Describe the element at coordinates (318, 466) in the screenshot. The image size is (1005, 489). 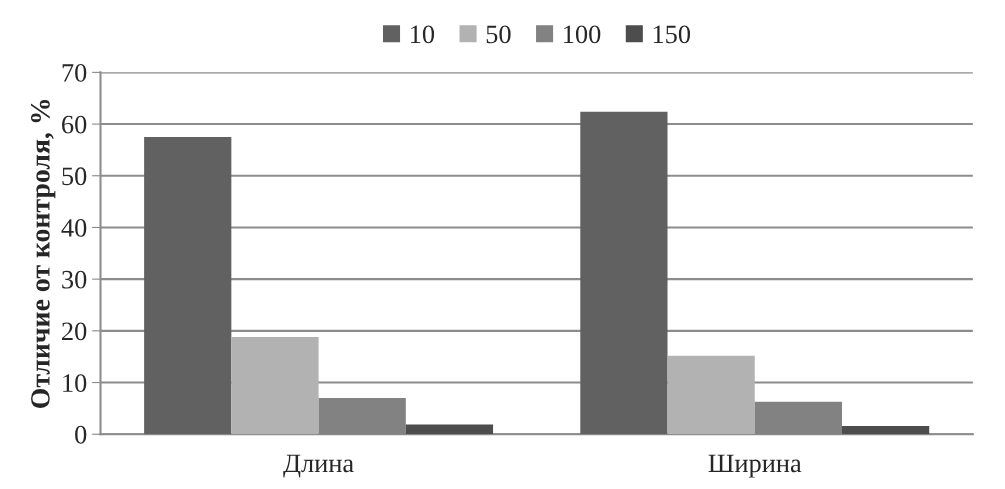
I see `x-tick-label: Длина` at that location.